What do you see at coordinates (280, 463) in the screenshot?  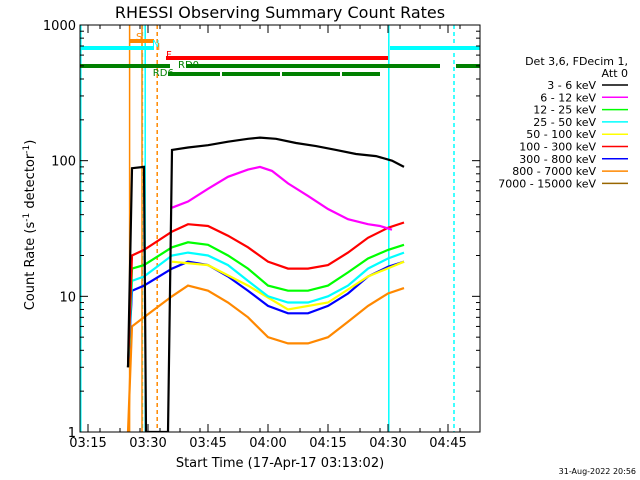 I see `x-axis-label: Start Time (17-Apr-17 03:13:02)` at bounding box center [280, 463].